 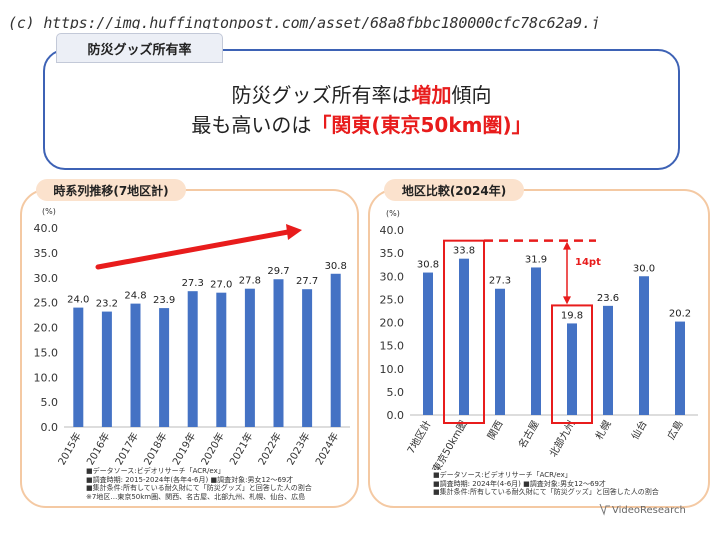 I want to click on headline-line-1-pre: 防災グッズ所有率は, so click(x=321, y=94).